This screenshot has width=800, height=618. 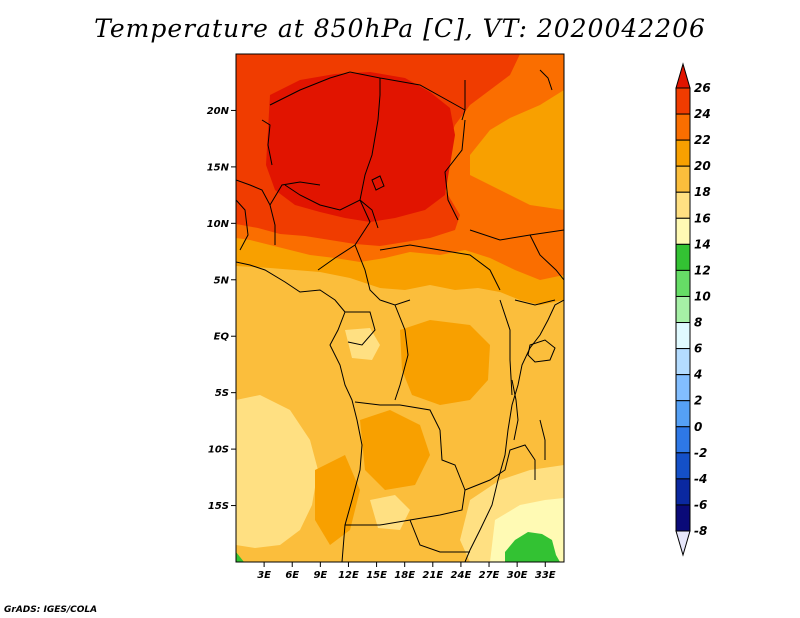 I want to click on border-nigeria-south, so click(x=327, y=227).